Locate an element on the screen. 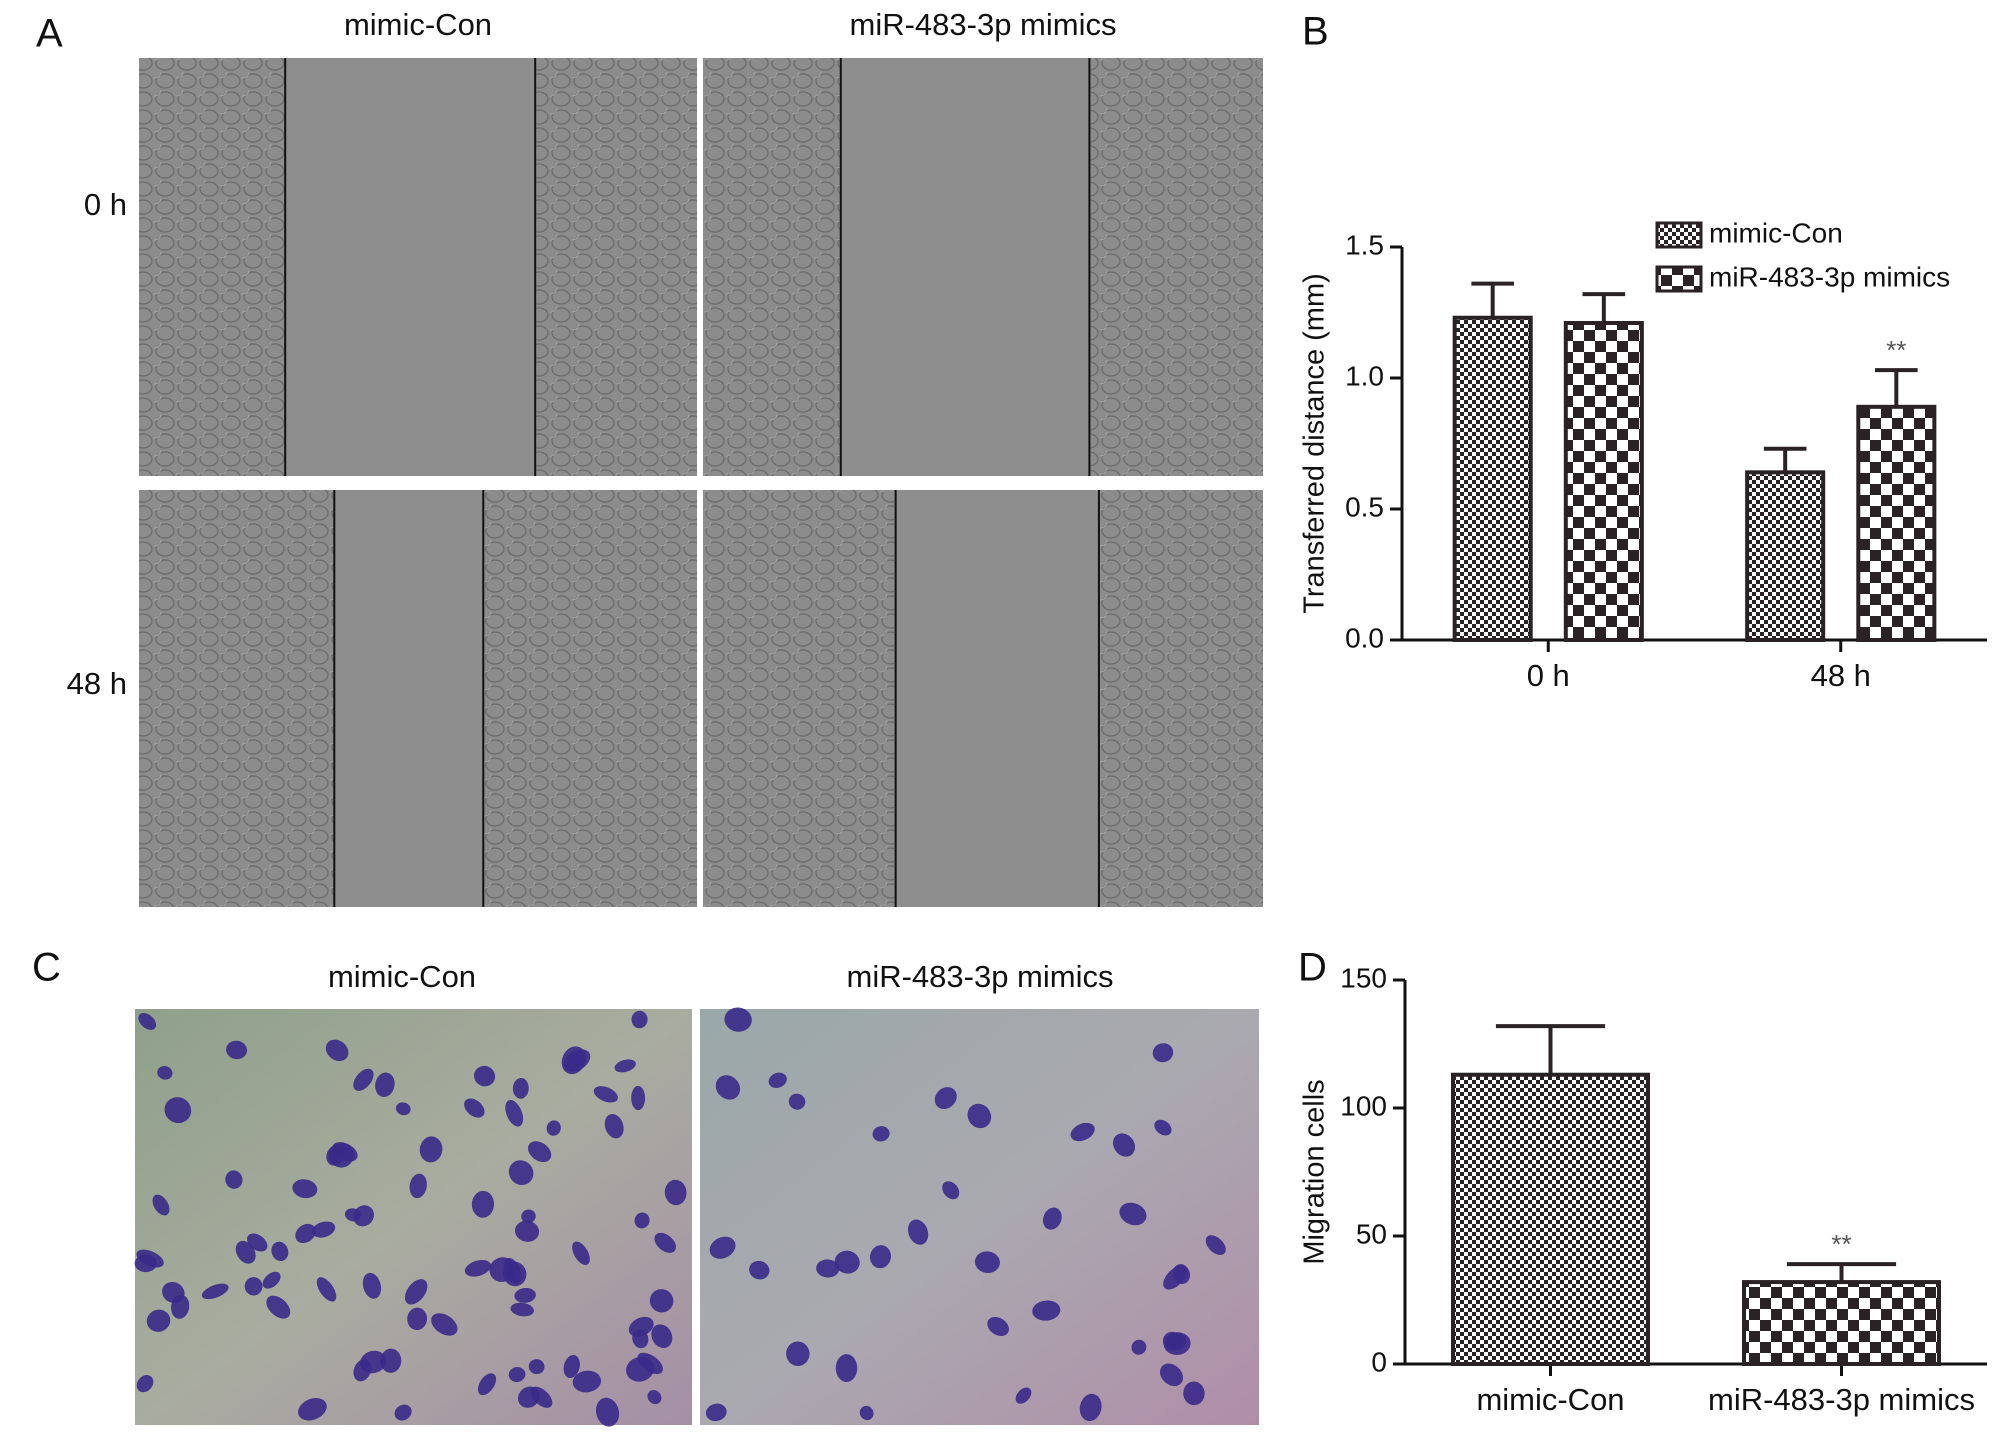 The image size is (2016, 1439). x-tick-label: miR-483-3p mimics is located at coordinates (1841, 1399).